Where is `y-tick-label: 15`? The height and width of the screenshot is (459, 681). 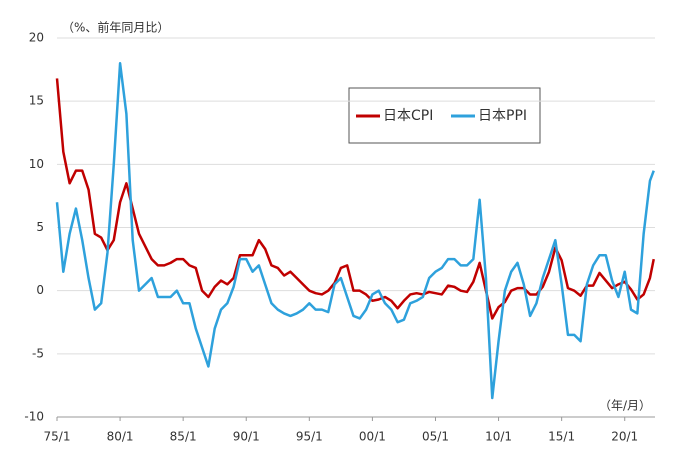
y-tick-label: 15 is located at coordinates (36, 101).